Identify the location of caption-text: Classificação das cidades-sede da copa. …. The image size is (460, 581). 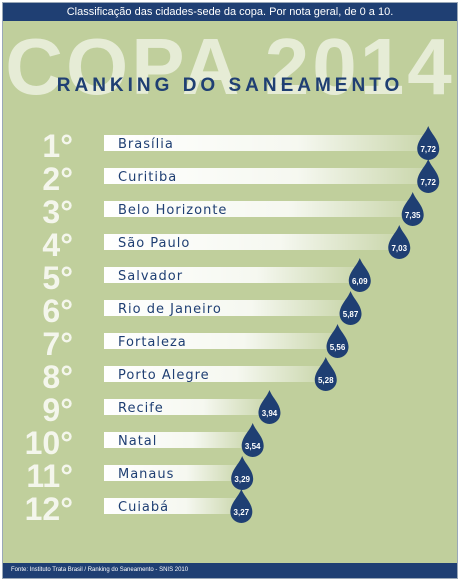
(230, 12).